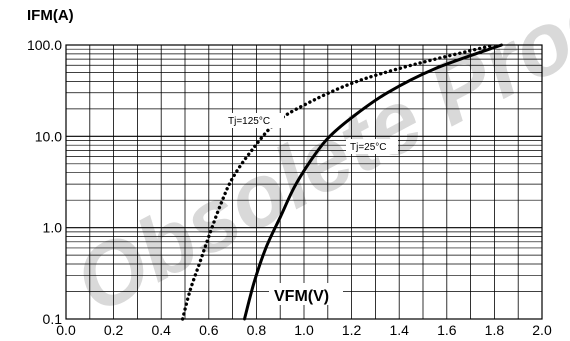 The width and height of the screenshot is (570, 341). Describe the element at coordinates (257, 330) in the screenshot. I see `x-tick-label: 0.8` at that location.